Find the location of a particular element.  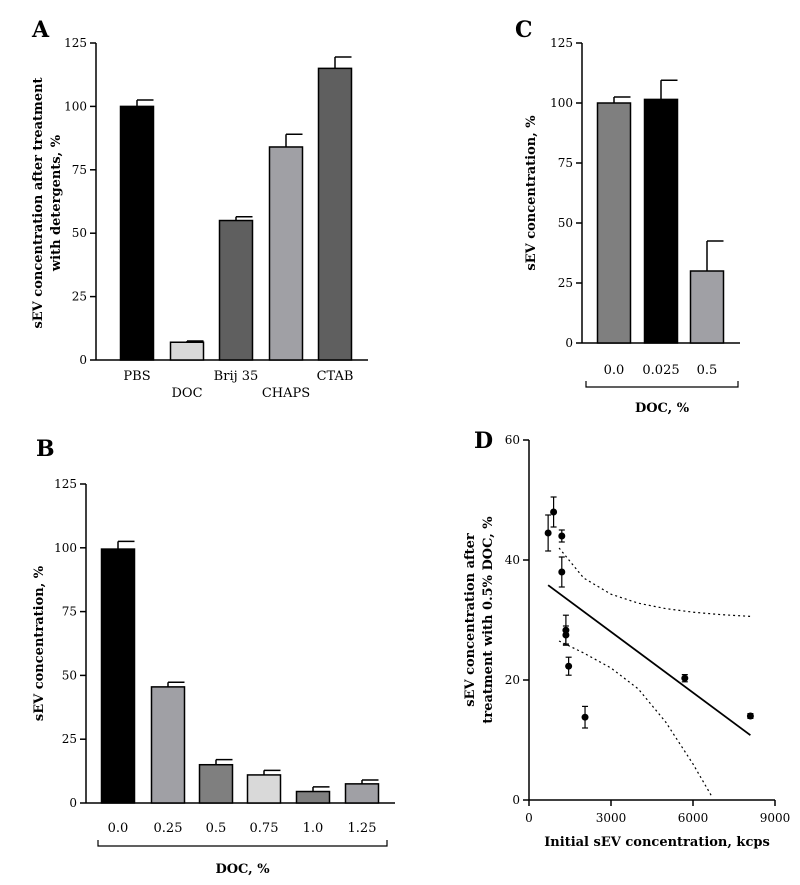

panel-d-ylabel-line1: sEV concentration after is located at coordinates (470, 620).